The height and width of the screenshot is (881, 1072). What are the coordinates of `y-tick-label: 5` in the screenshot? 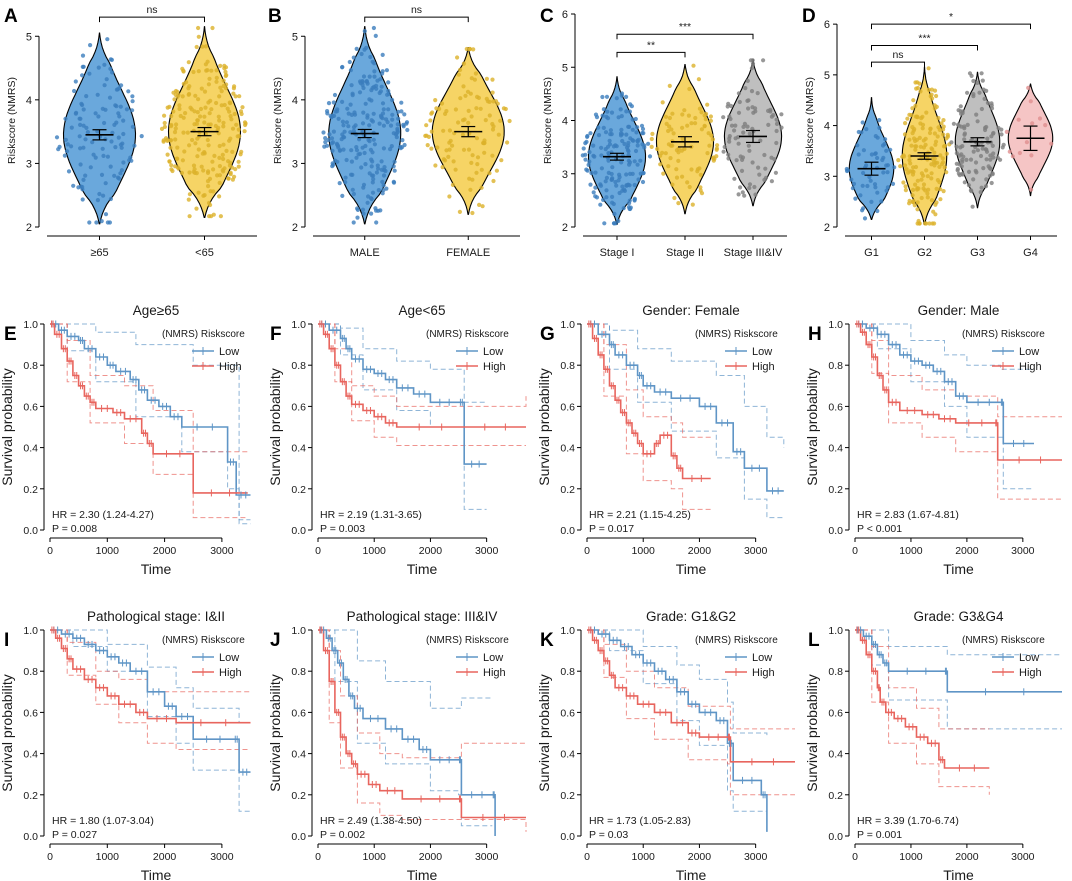 It's located at (29, 37).